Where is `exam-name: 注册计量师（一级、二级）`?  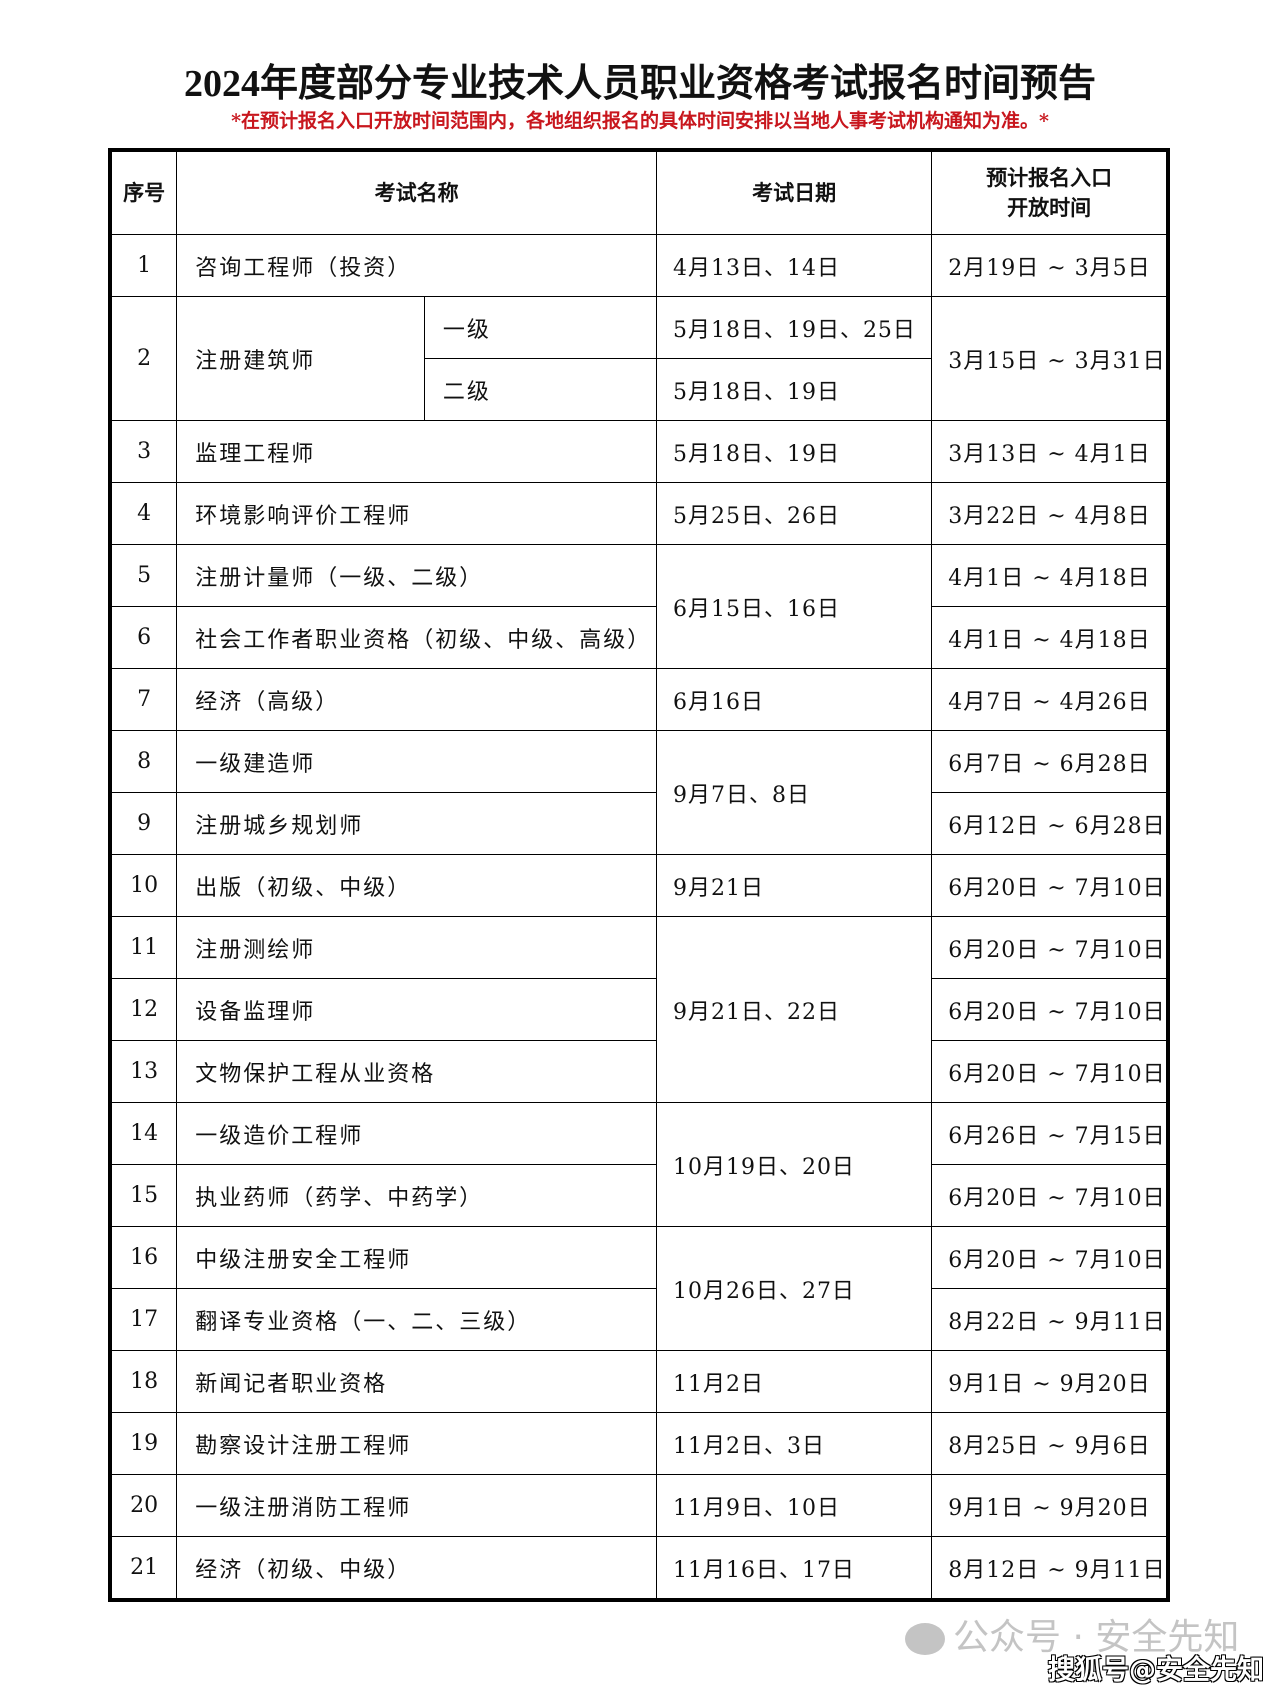 exam-name: 注册计量师（一级、二级） is located at coordinates (416, 575).